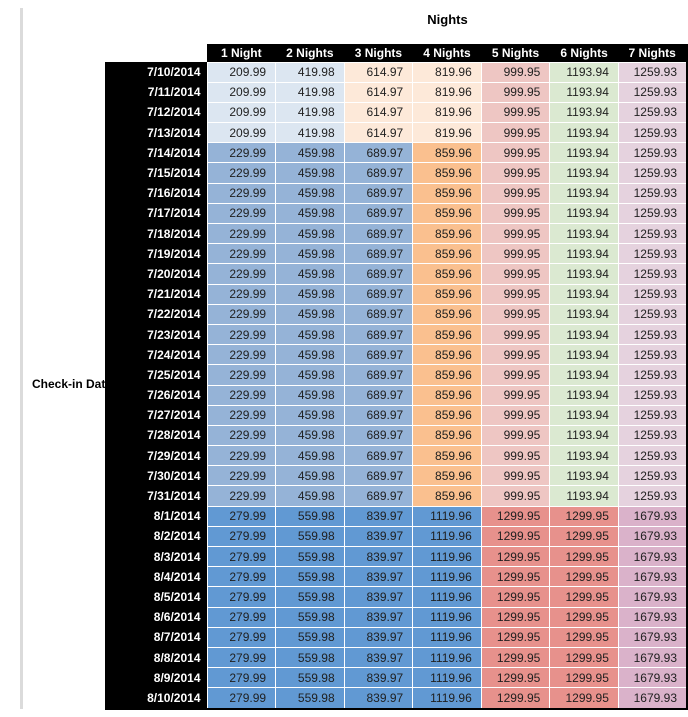 This screenshot has height=717, width=688. I want to click on date-cell: 7/13/2014, so click(156, 132).